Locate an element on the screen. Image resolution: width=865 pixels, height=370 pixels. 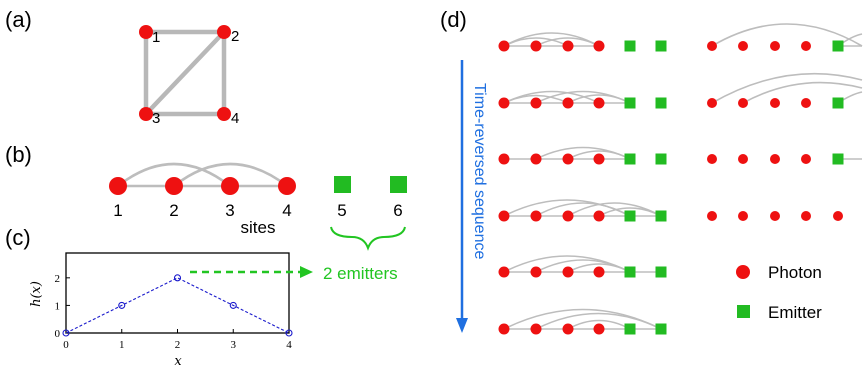
x-tick-label: 3 is located at coordinates (234, 345).